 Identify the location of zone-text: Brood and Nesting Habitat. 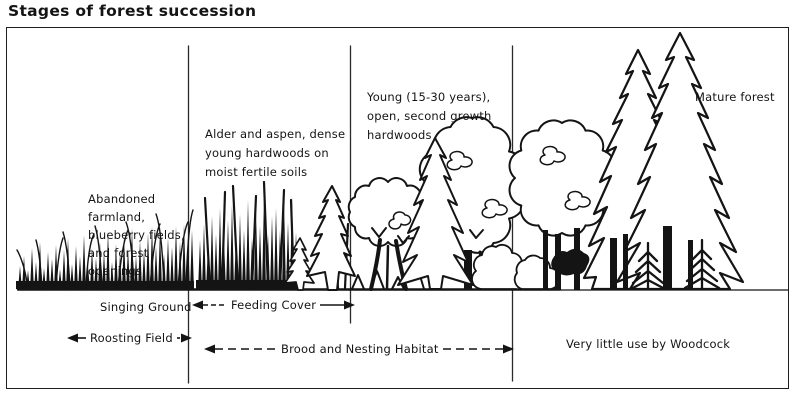
(360, 349).